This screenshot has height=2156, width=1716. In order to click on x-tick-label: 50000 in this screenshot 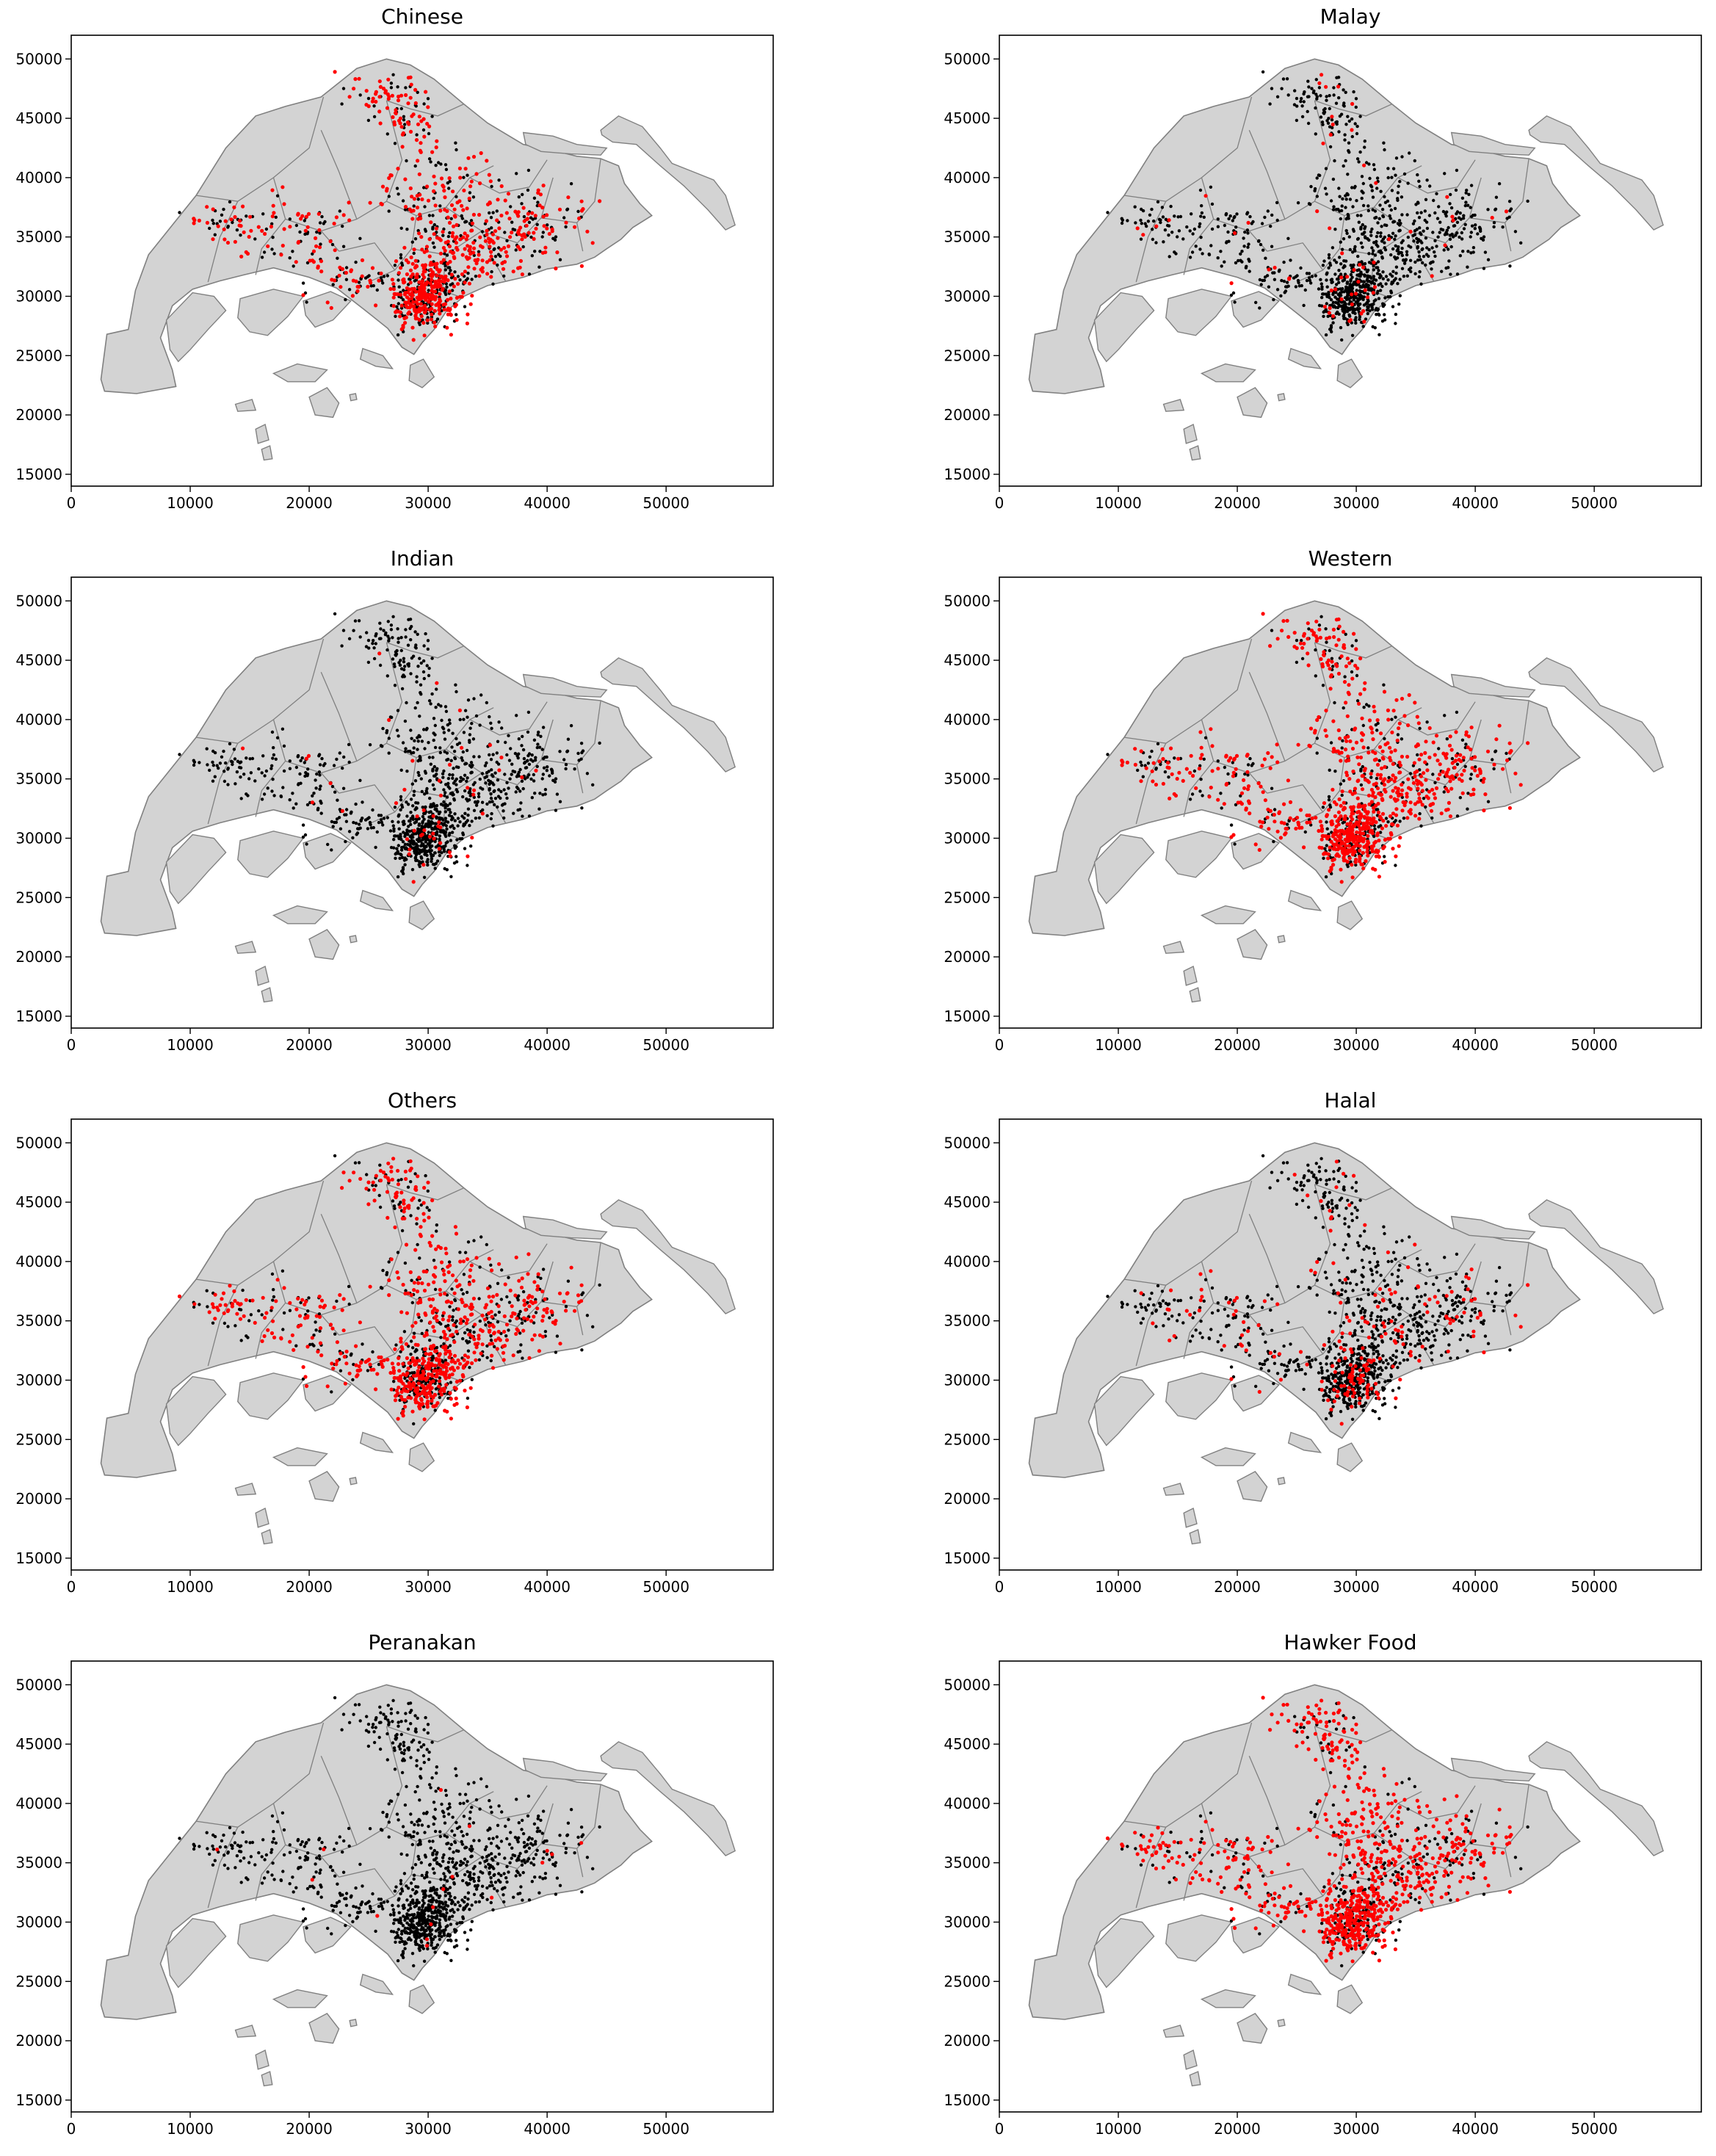, I will do `click(665, 503)`.